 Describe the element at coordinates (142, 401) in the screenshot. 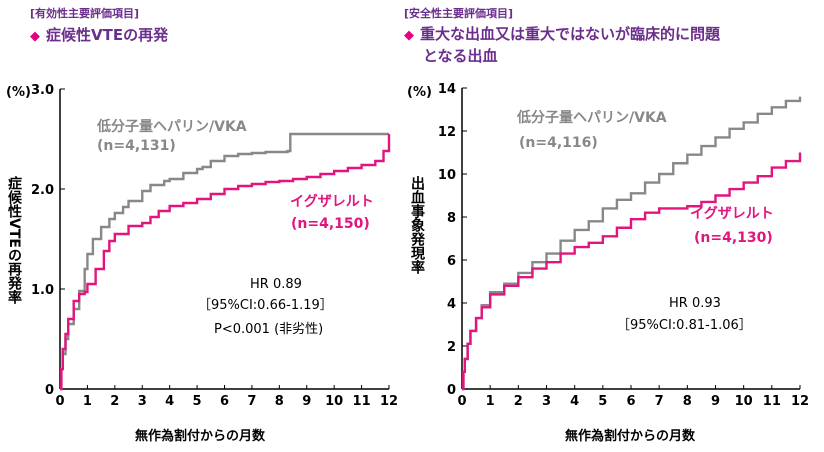

I see `left-x-tick-label: 3` at that location.